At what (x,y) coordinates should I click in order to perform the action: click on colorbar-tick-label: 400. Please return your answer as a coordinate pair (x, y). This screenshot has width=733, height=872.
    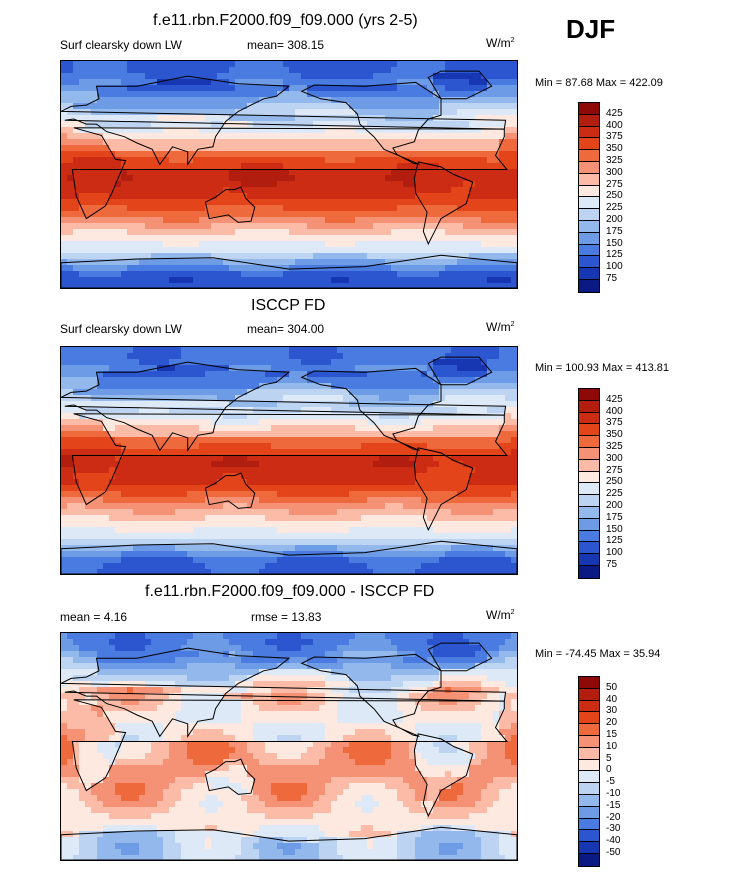
    Looking at the image, I should click on (614, 125).